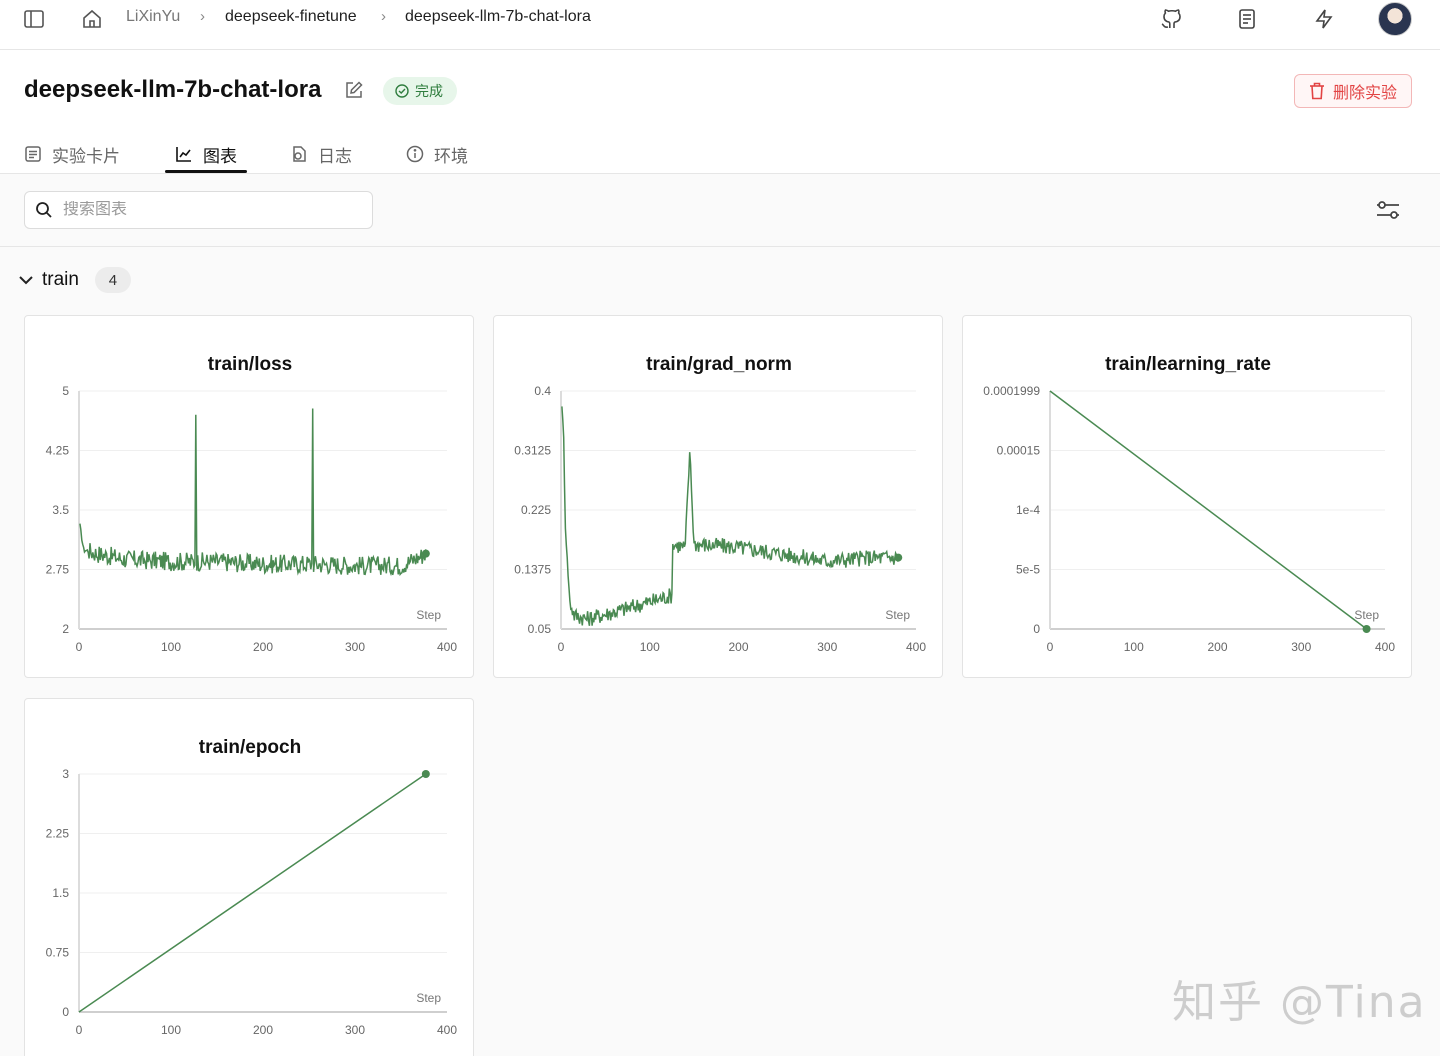 The width and height of the screenshot is (1440, 1056). Describe the element at coordinates (1316, 91) in the screenshot. I see `trash-icon` at that location.